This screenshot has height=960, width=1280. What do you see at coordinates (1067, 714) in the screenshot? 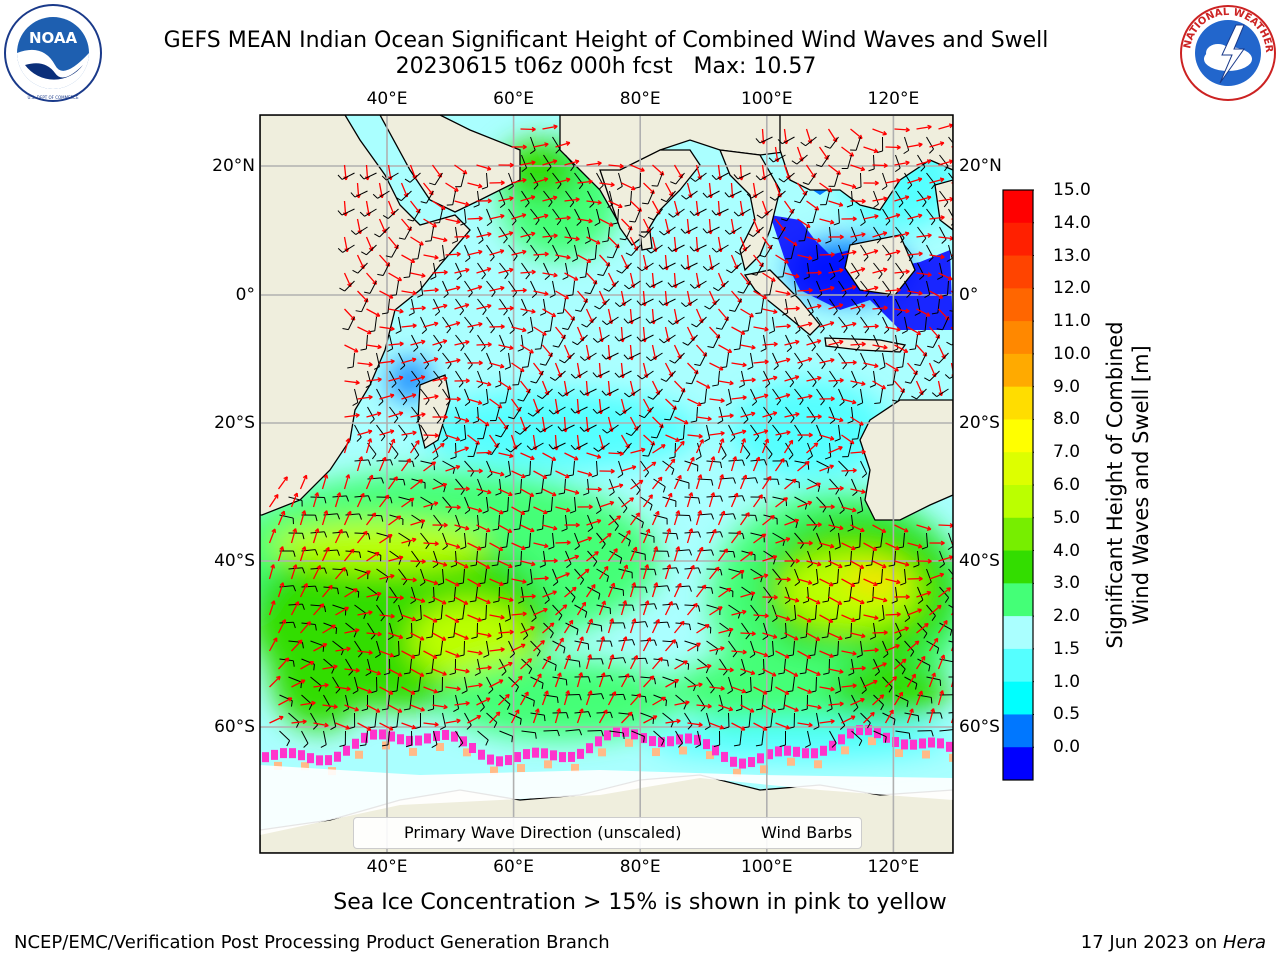
I see `colorbar-tick-label: 0.5` at bounding box center [1067, 714].